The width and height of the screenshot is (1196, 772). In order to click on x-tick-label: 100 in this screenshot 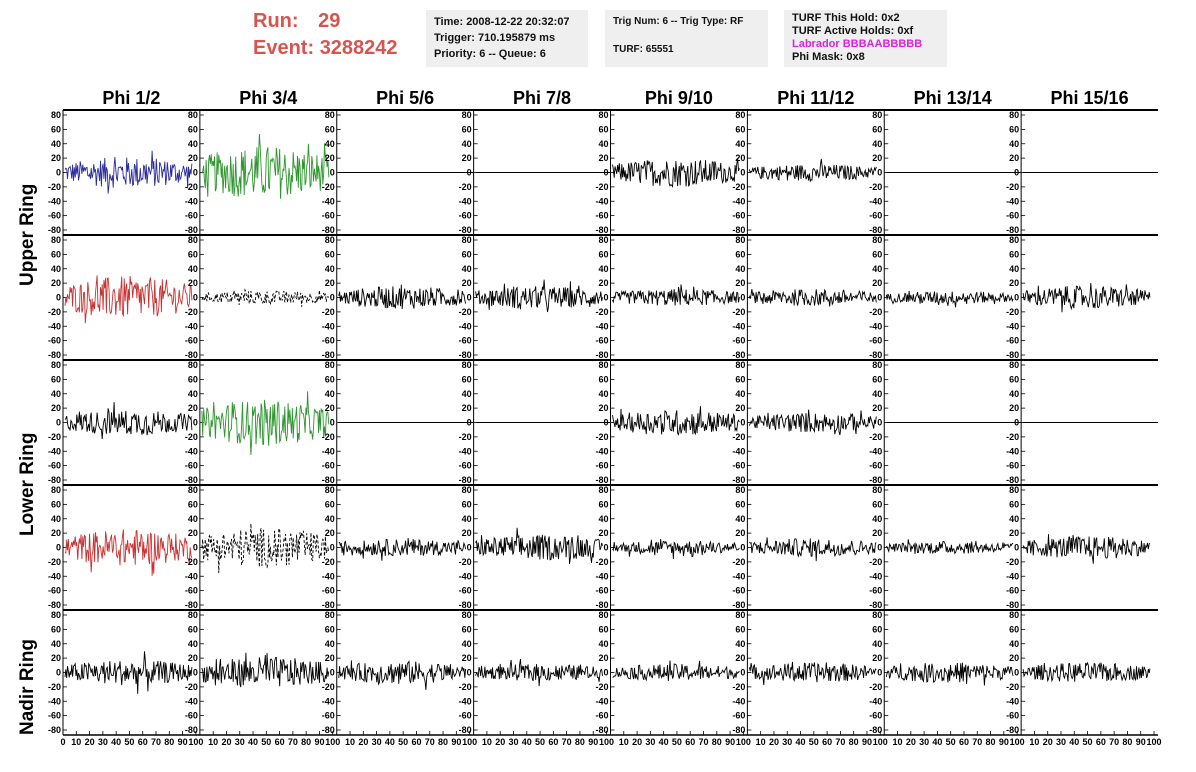, I will do `click(1153, 742)`.